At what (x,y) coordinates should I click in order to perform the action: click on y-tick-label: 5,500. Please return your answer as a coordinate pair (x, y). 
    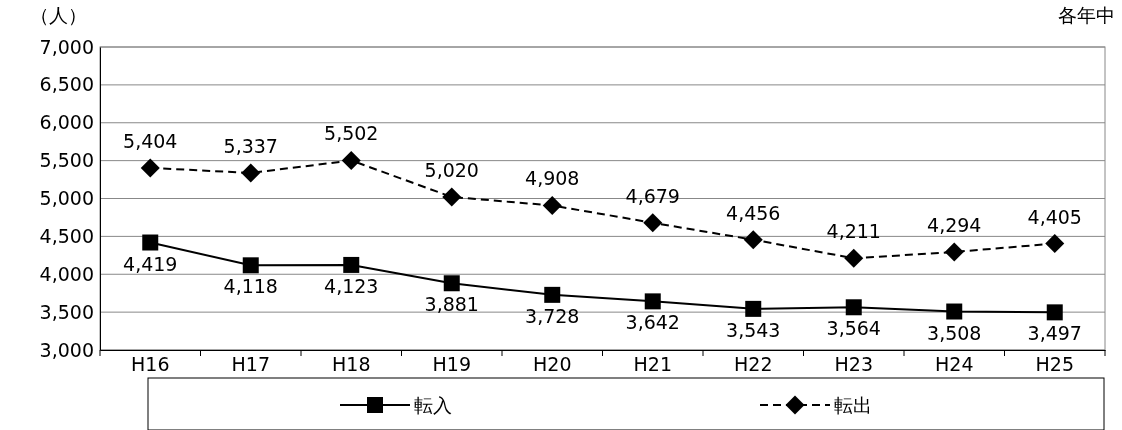
    Looking at the image, I should click on (66, 160).